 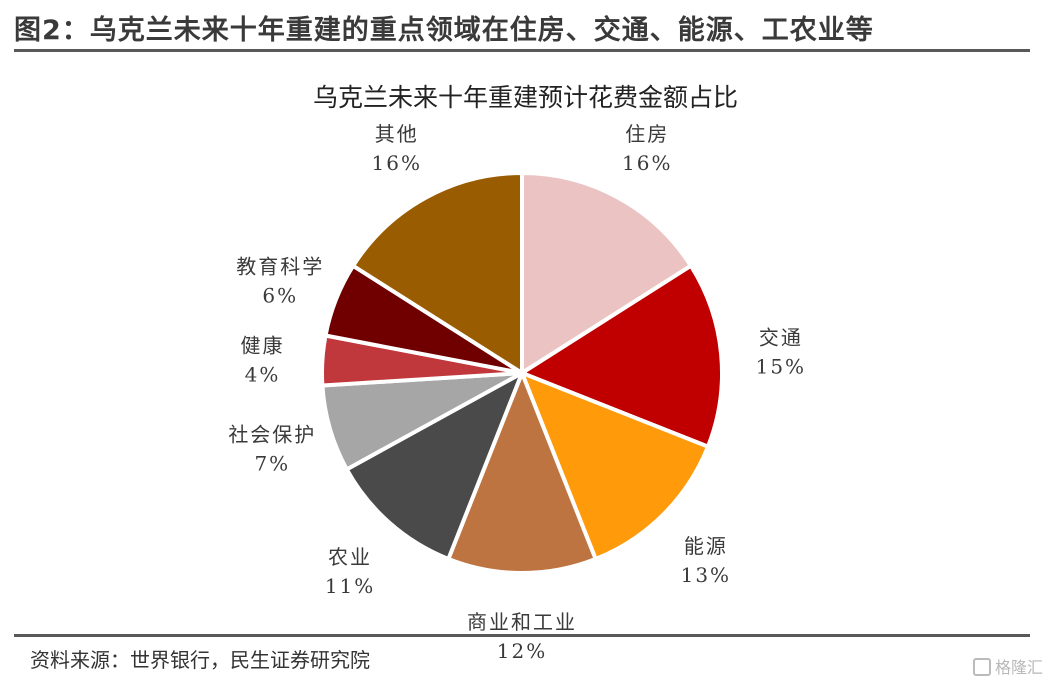 What do you see at coordinates (706, 546) in the screenshot?
I see `slice-label-3: 能源` at bounding box center [706, 546].